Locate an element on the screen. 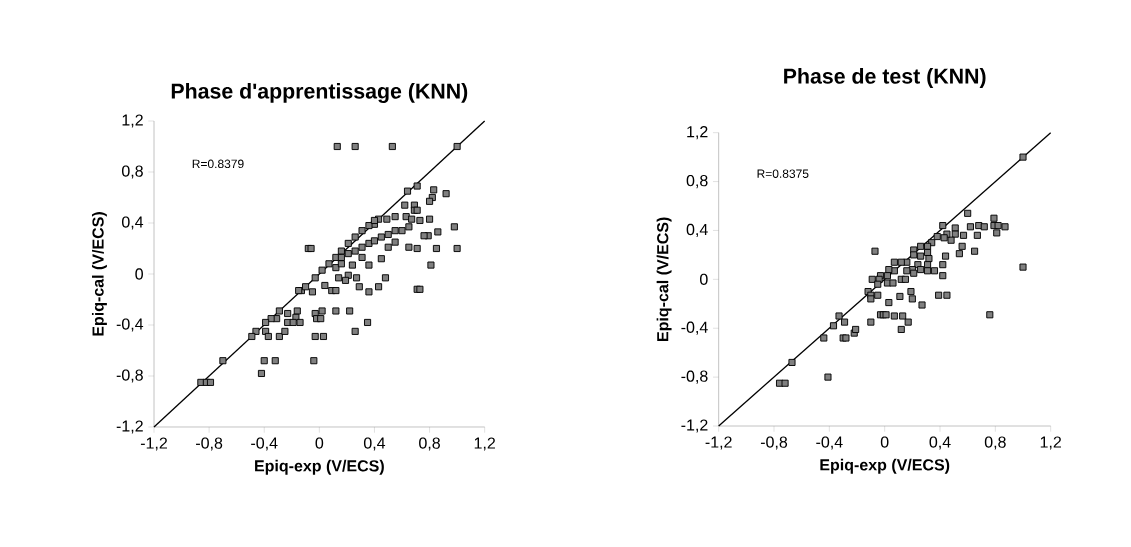 The height and width of the screenshot is (547, 1131). annotation: R=0.8375 is located at coordinates (783, 173).